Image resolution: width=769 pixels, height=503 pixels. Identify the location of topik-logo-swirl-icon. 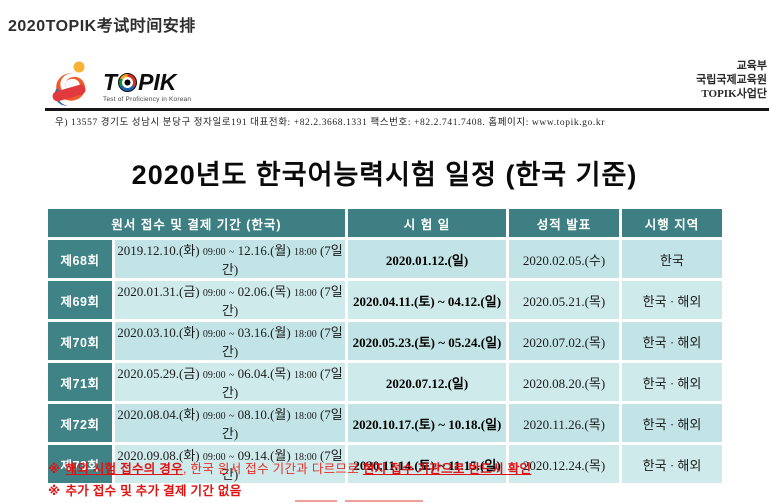
(69, 83).